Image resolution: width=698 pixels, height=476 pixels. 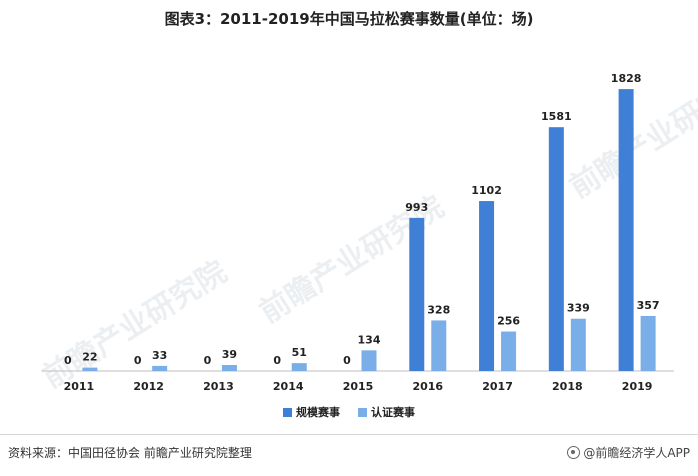 What do you see at coordinates (369, 339) in the screenshot?
I see `data-label-series-2-2015: 134` at bounding box center [369, 339].